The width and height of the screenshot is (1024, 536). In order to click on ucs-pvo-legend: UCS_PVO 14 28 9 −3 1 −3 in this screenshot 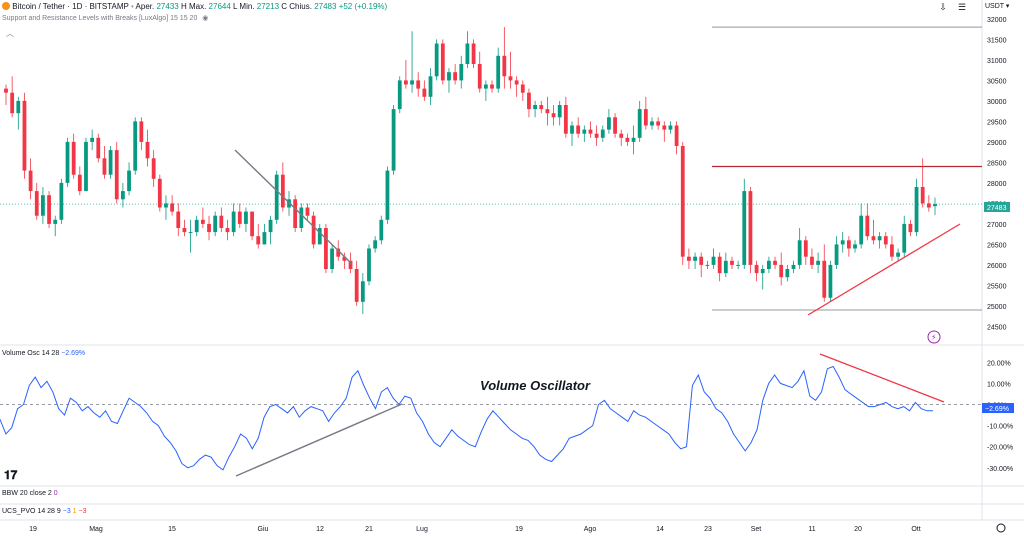, I will do `click(44, 511)`.